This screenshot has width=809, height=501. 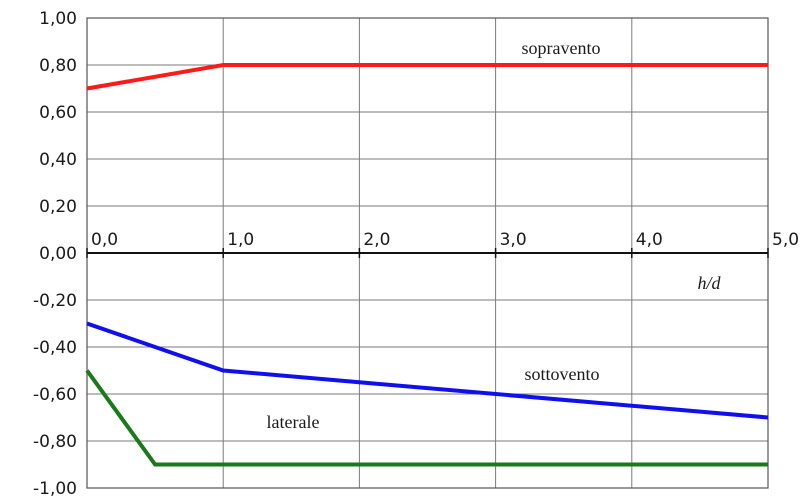 I want to click on x-tick-label: 1,0, so click(x=240, y=240).